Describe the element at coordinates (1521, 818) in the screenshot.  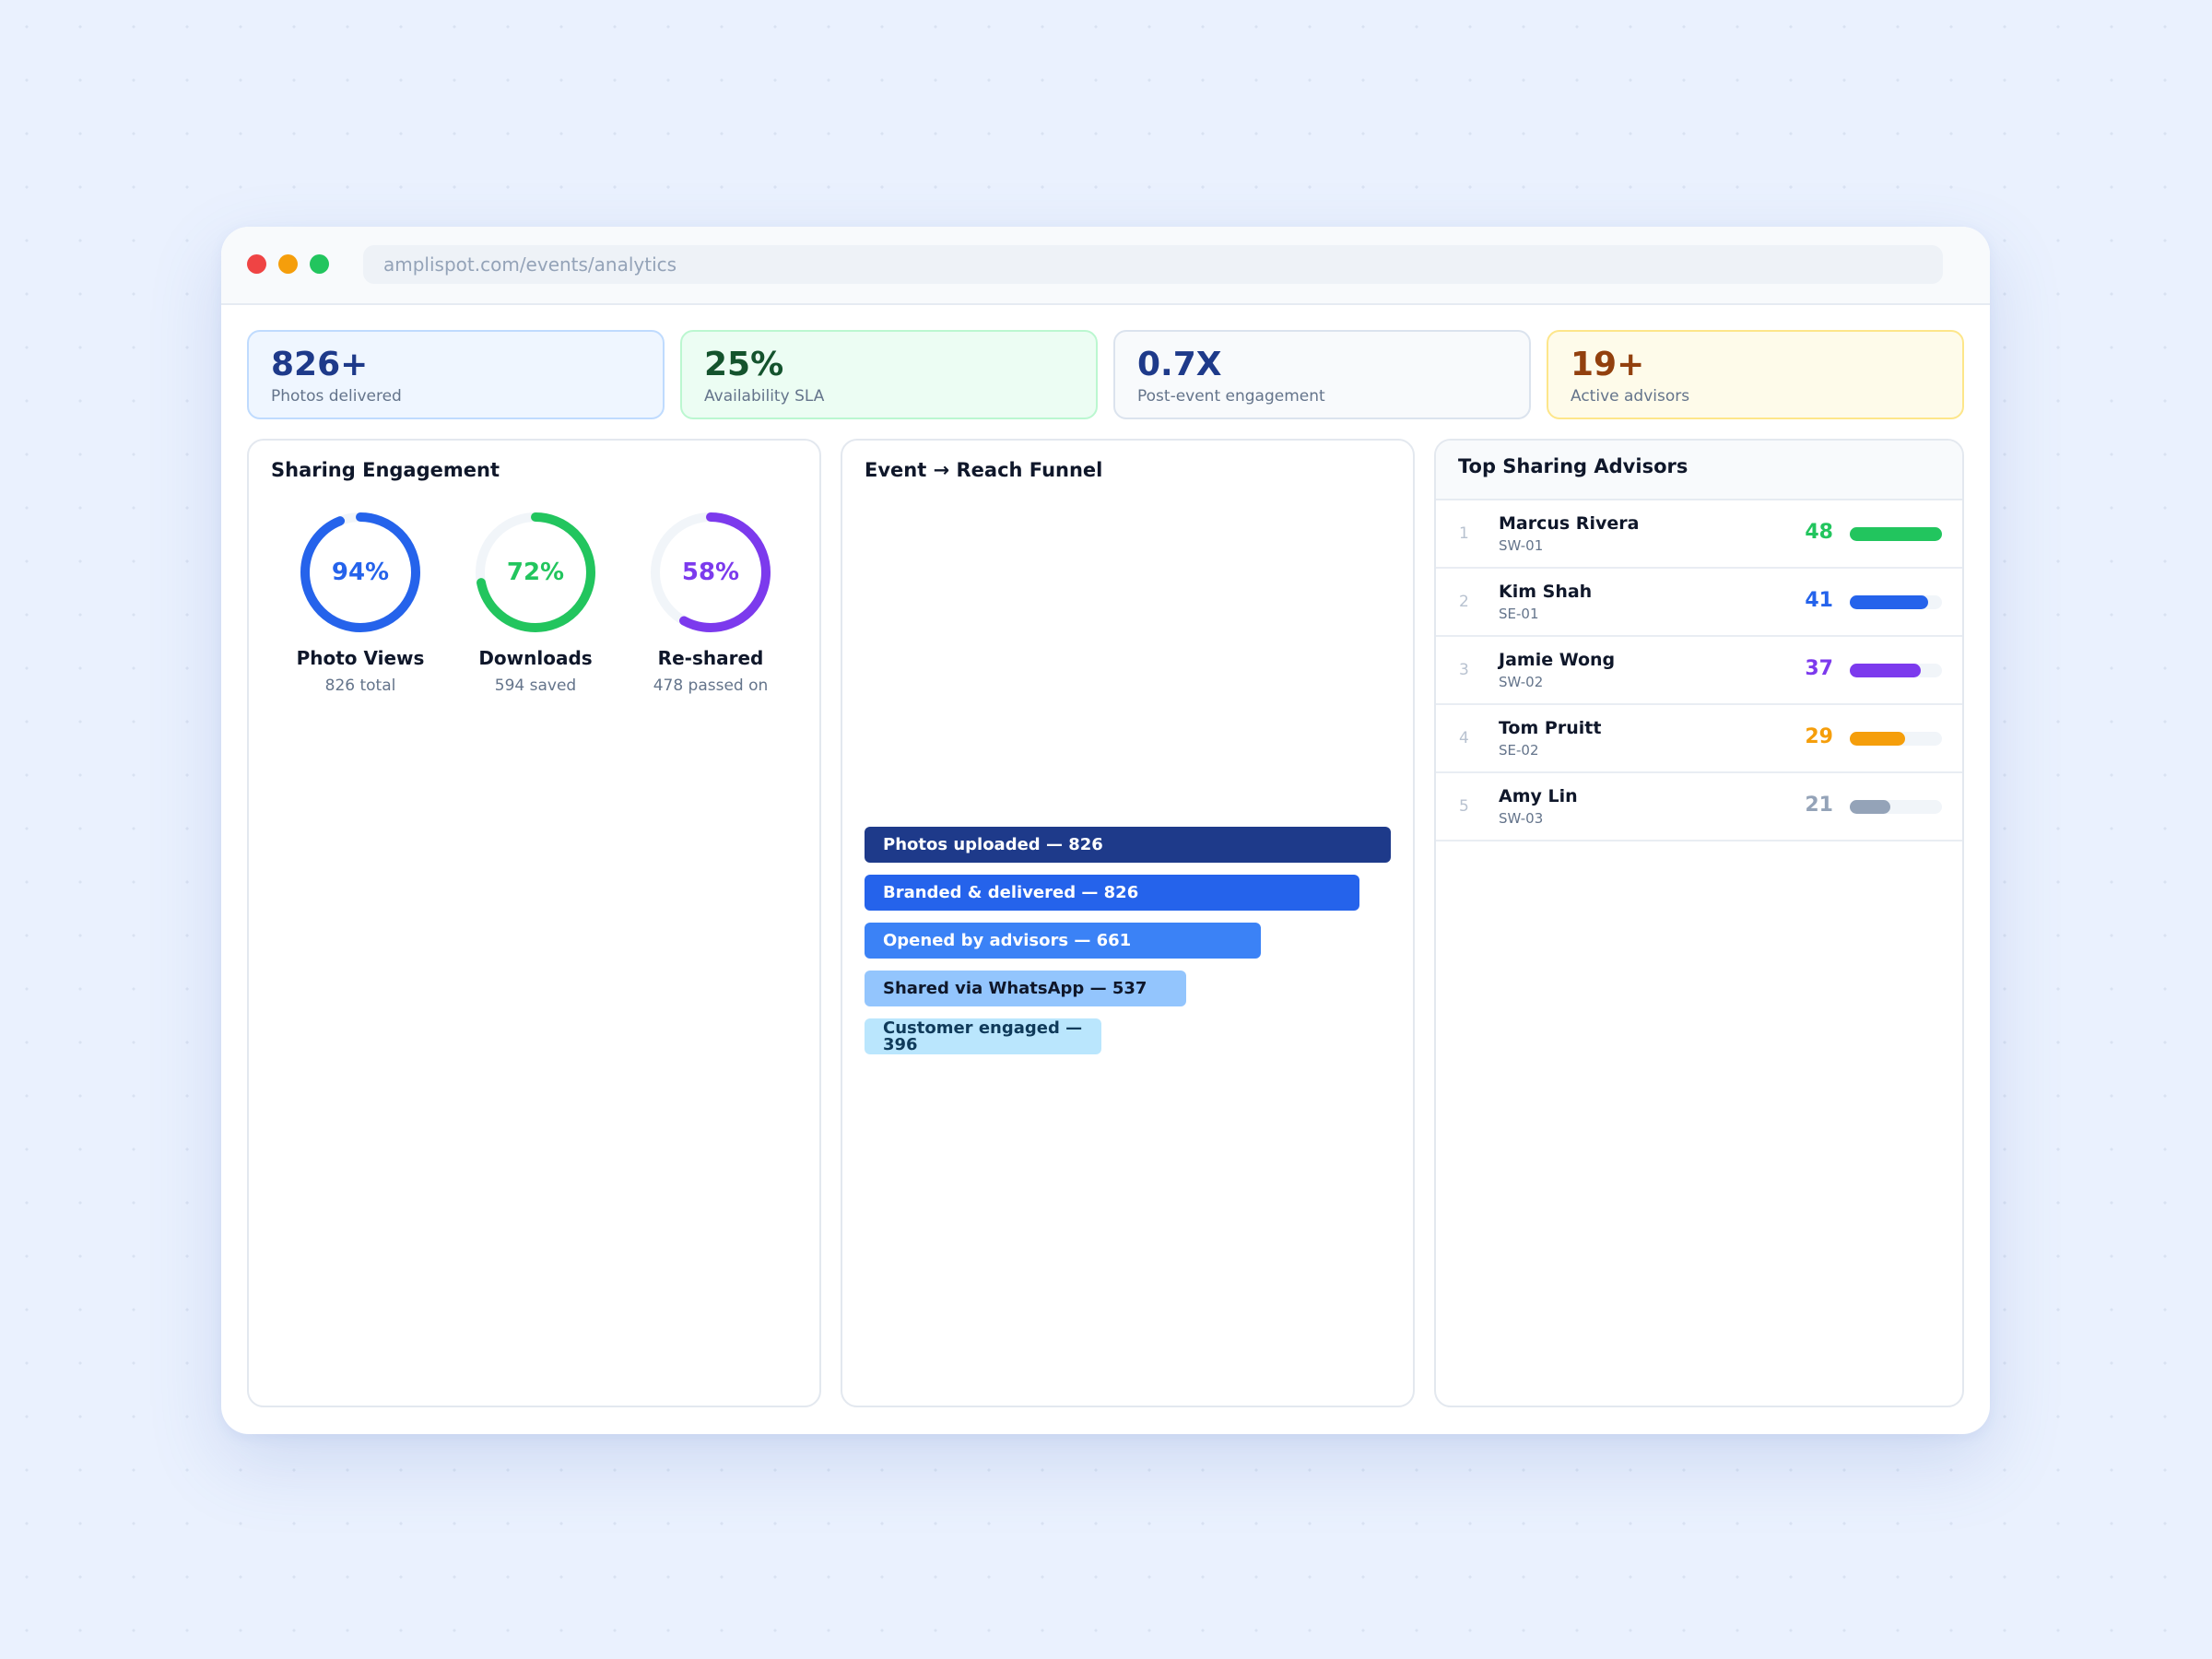
I see `advisor-code: SW-03` at that location.